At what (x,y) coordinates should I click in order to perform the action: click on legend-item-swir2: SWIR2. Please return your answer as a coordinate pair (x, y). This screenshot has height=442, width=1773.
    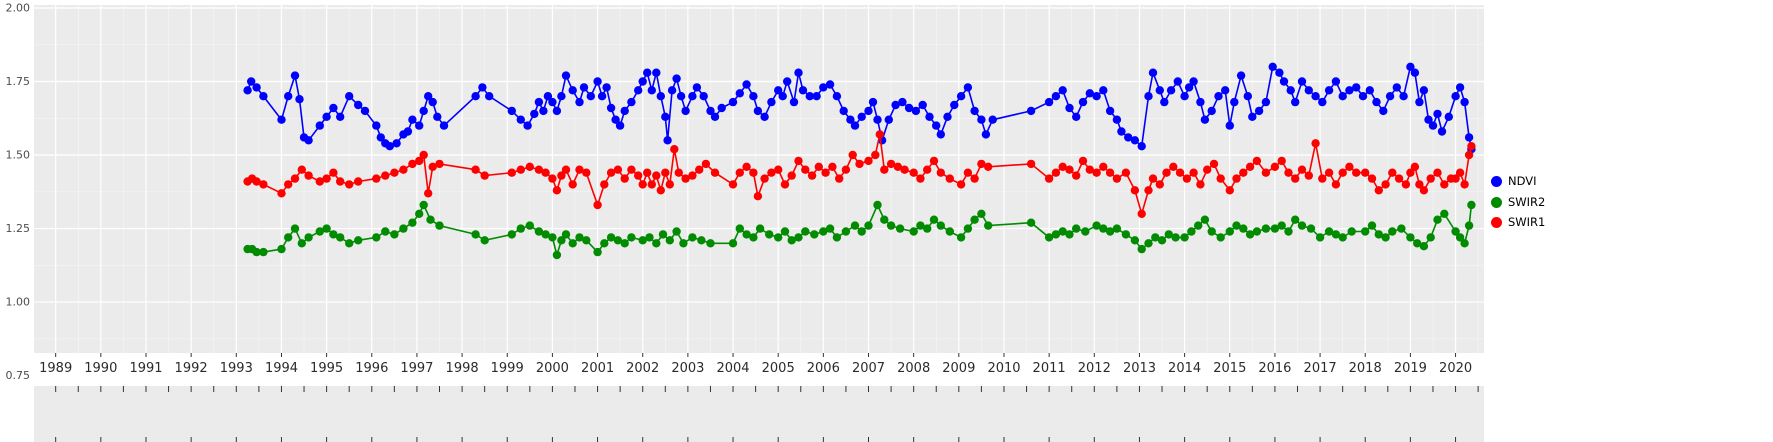
    Looking at the image, I should click on (1518, 202).